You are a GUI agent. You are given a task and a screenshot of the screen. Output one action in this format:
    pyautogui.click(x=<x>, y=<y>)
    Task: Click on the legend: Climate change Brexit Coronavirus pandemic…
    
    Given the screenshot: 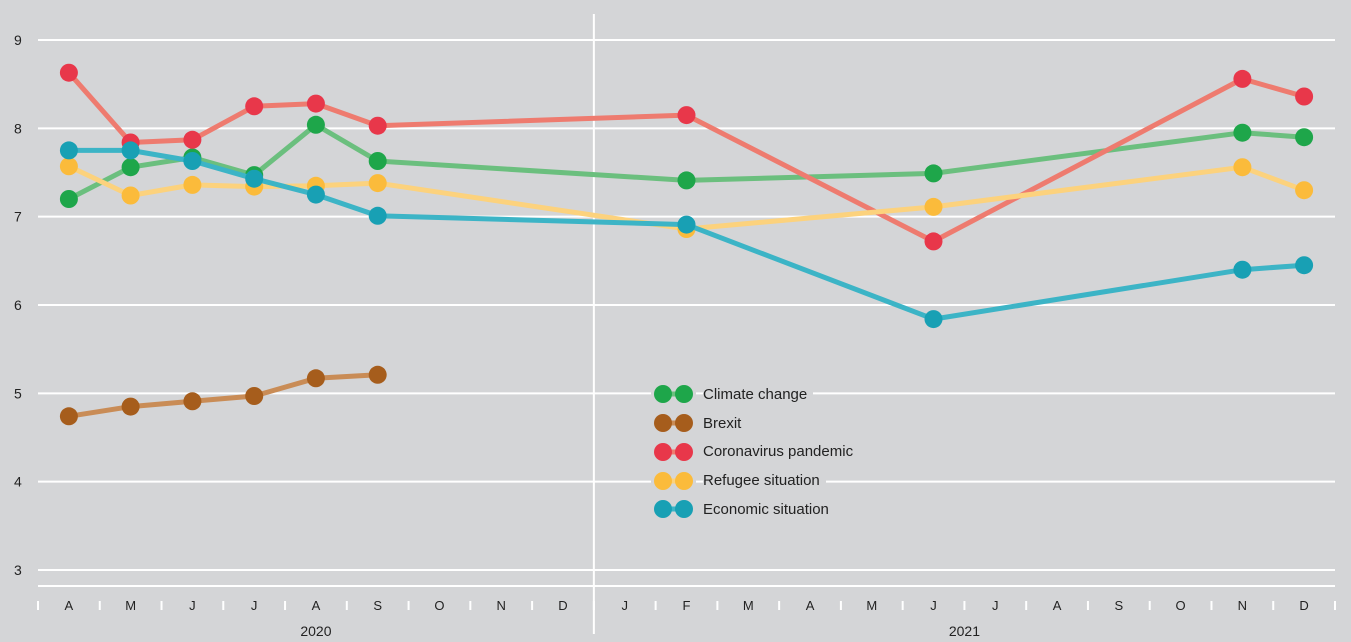 What is the action you would take?
    pyautogui.click(x=776, y=452)
    